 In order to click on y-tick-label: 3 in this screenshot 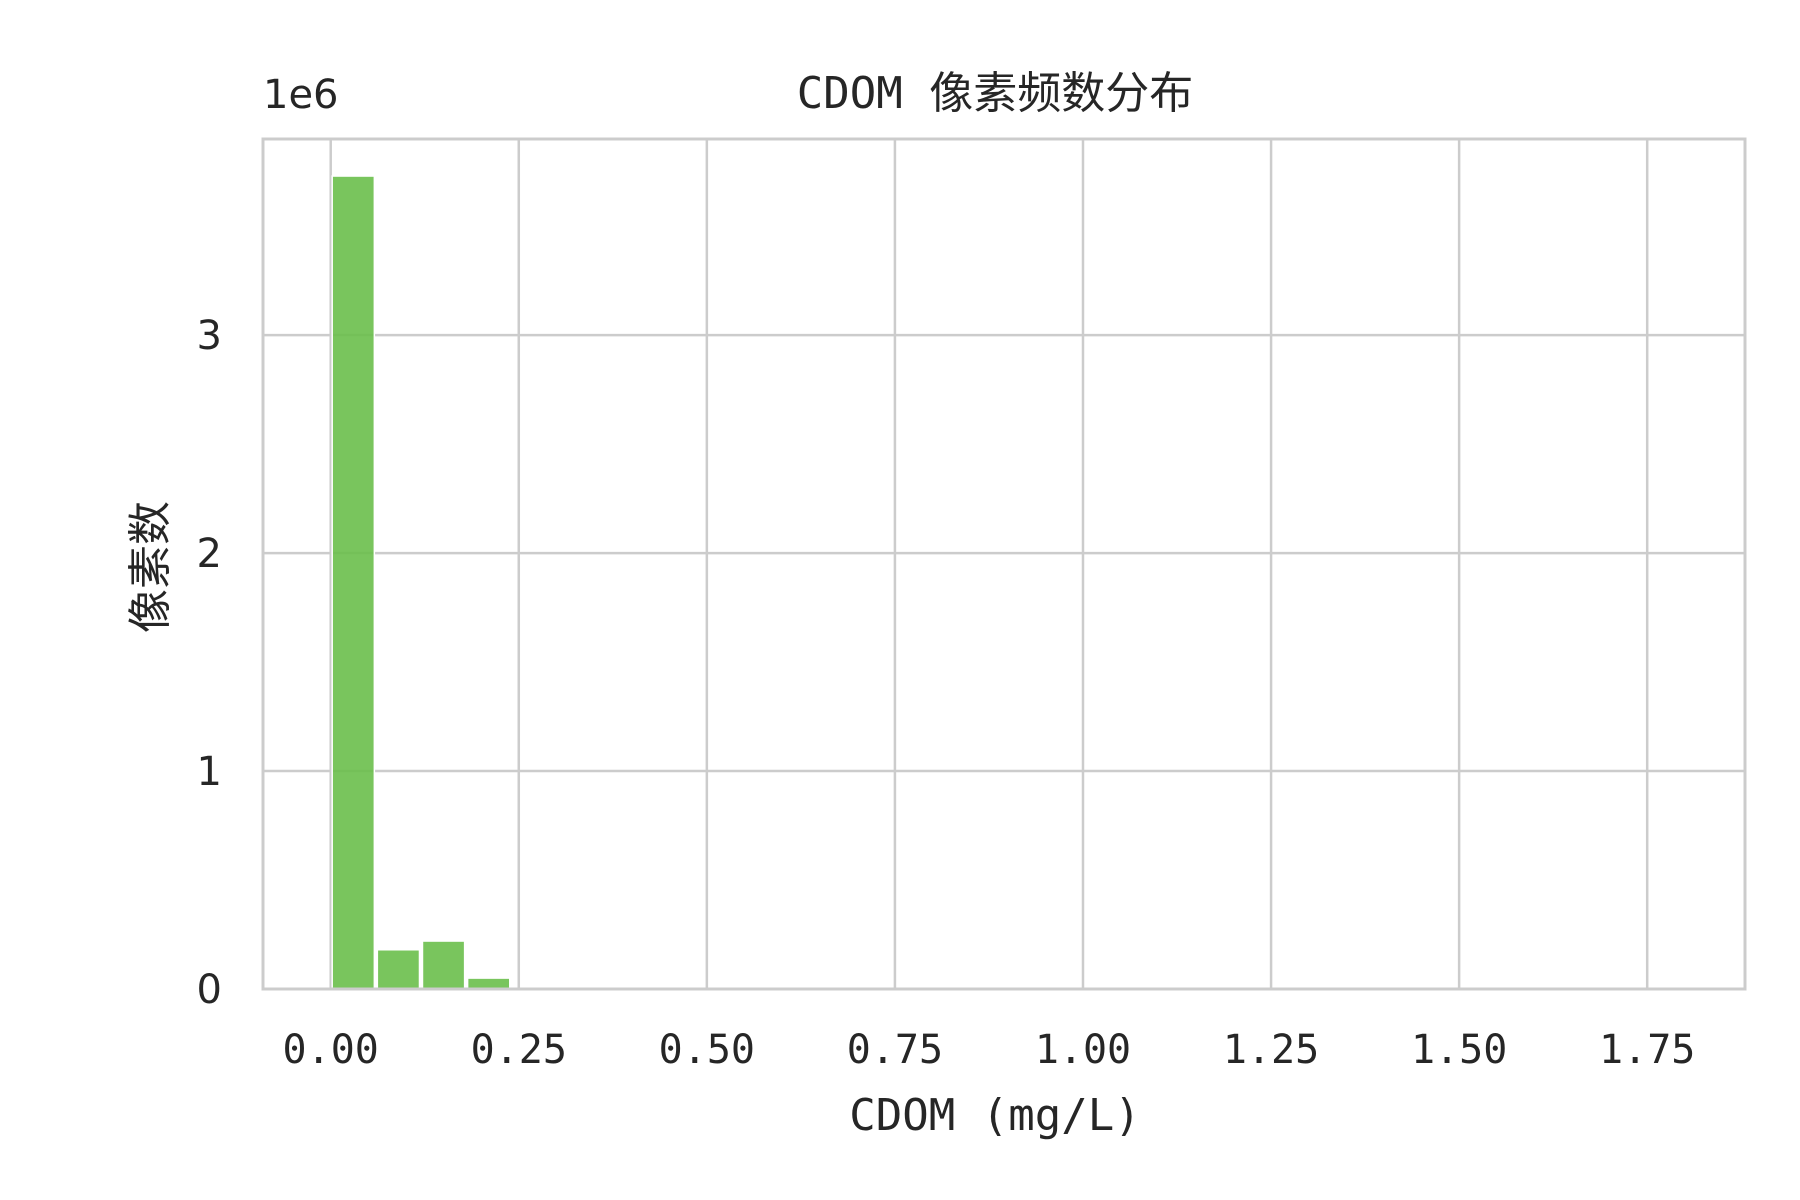, I will do `click(209, 336)`.